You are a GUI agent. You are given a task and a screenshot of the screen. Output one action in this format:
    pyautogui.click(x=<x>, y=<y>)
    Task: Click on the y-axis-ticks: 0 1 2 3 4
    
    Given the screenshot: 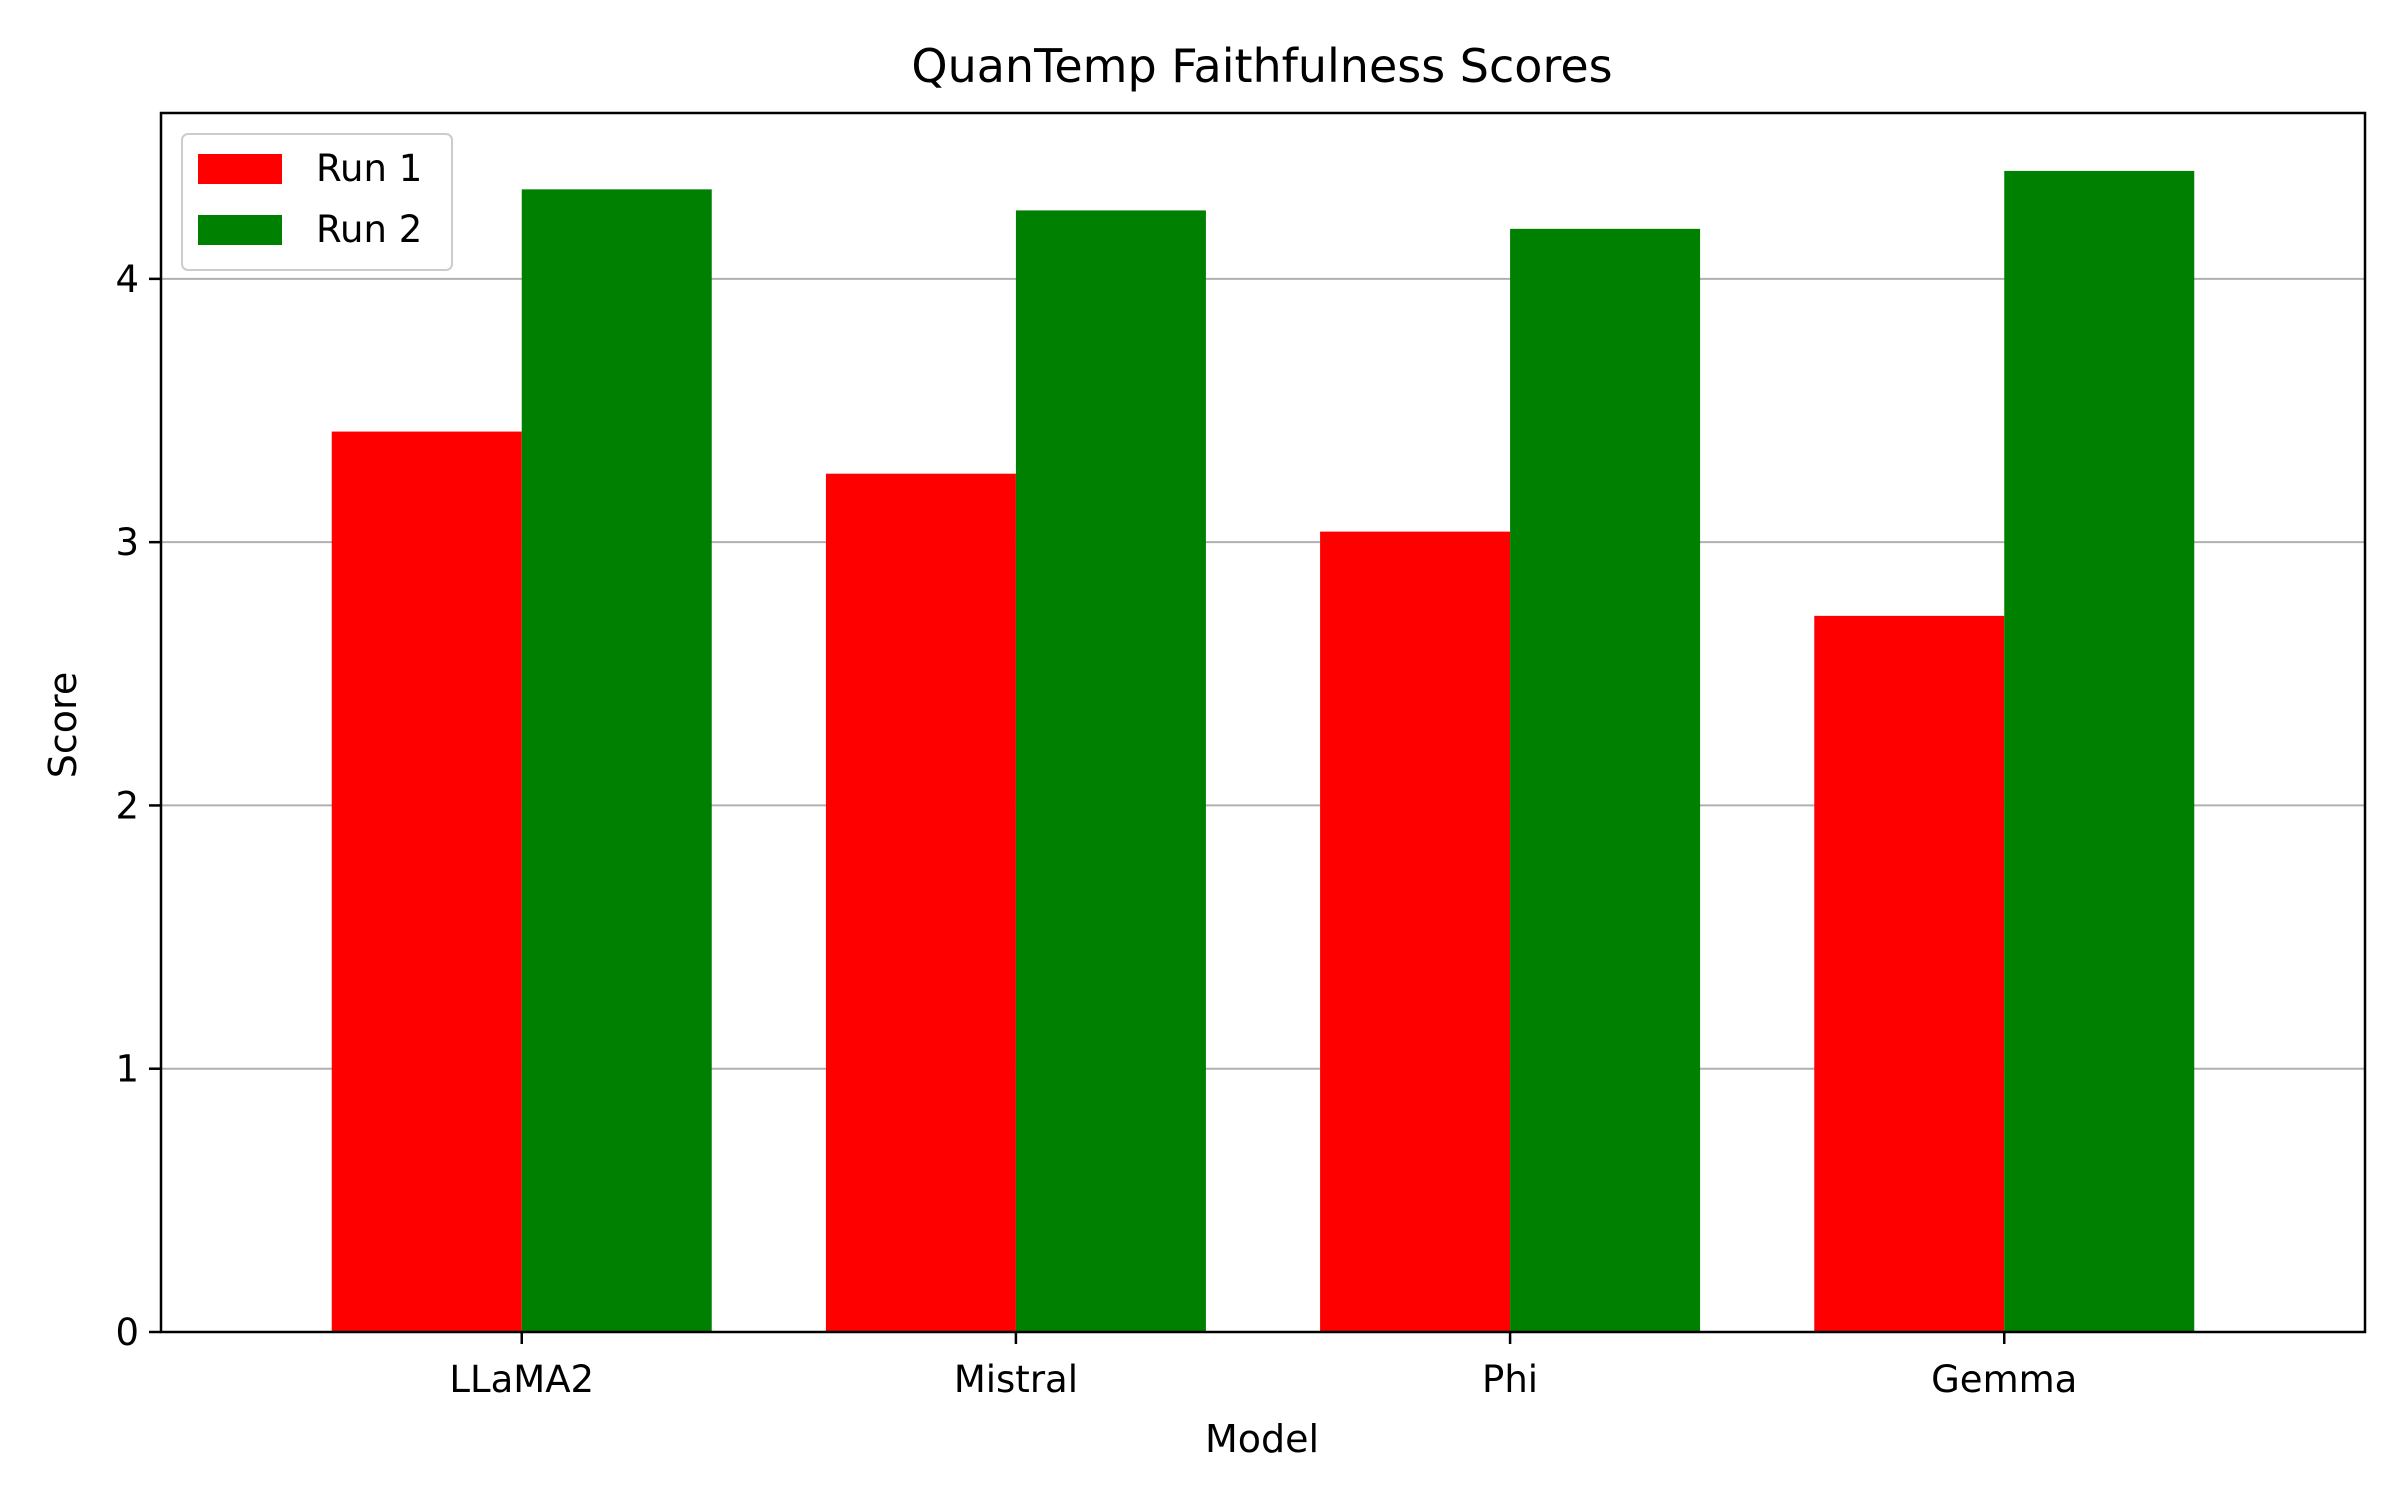 What is the action you would take?
    pyautogui.click(x=138, y=806)
    